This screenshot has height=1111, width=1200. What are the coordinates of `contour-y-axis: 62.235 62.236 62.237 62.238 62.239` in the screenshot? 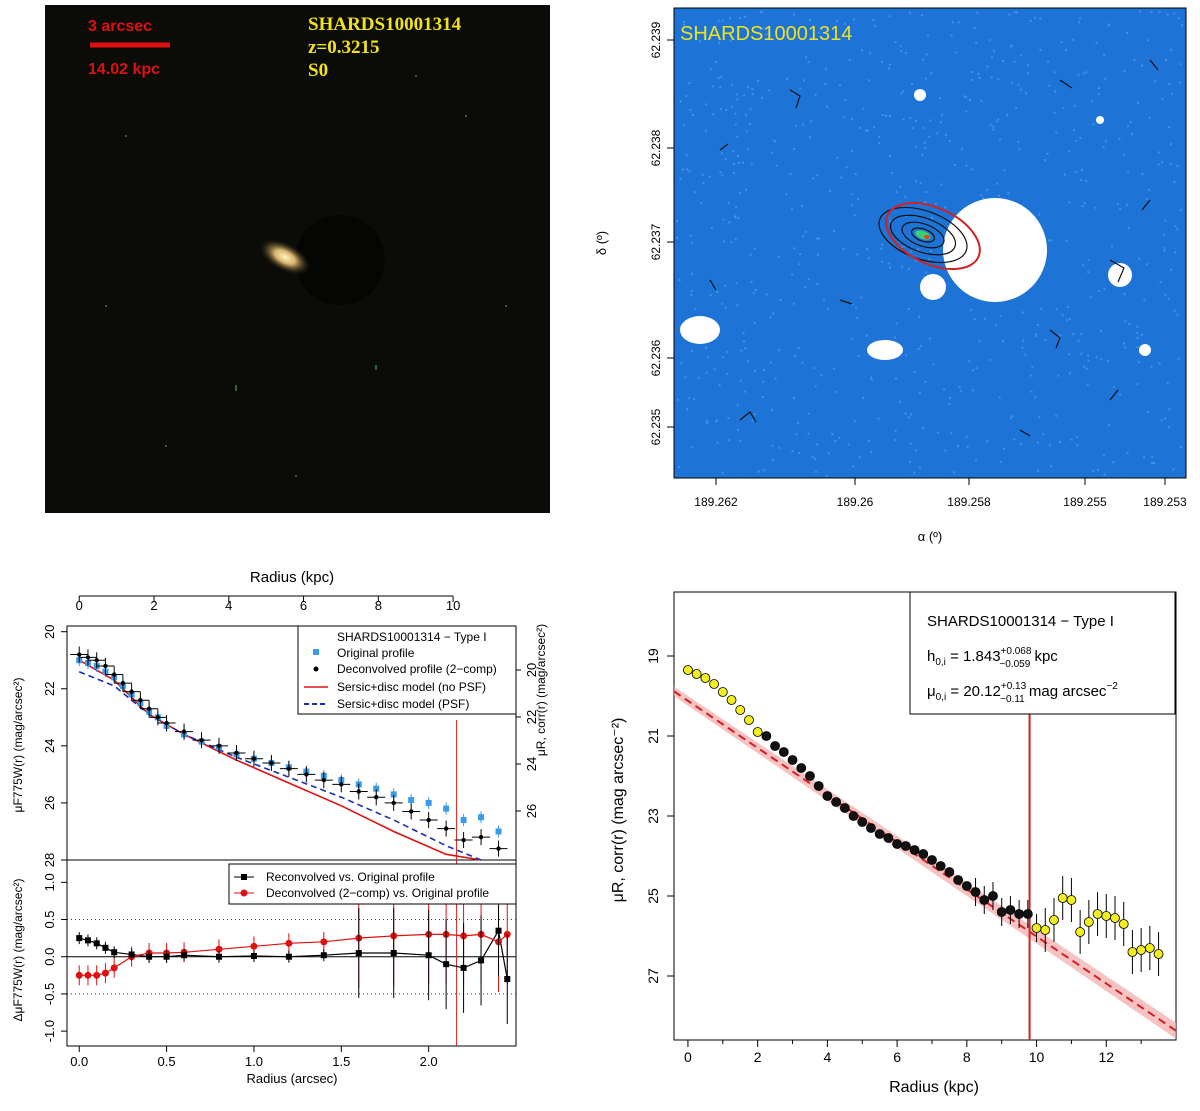 It's located at (661, 233).